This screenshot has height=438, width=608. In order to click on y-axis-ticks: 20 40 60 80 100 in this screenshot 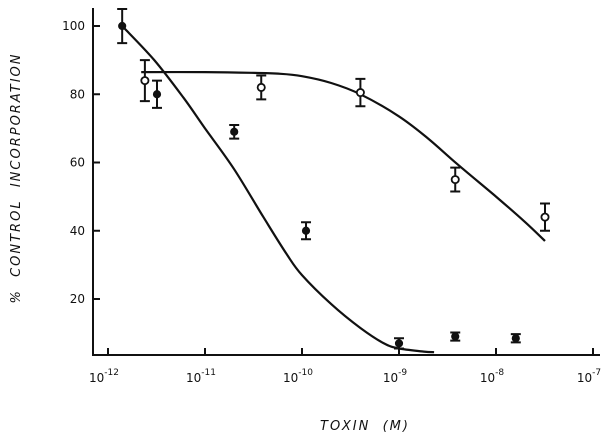, I will do `click(81, 162)`.